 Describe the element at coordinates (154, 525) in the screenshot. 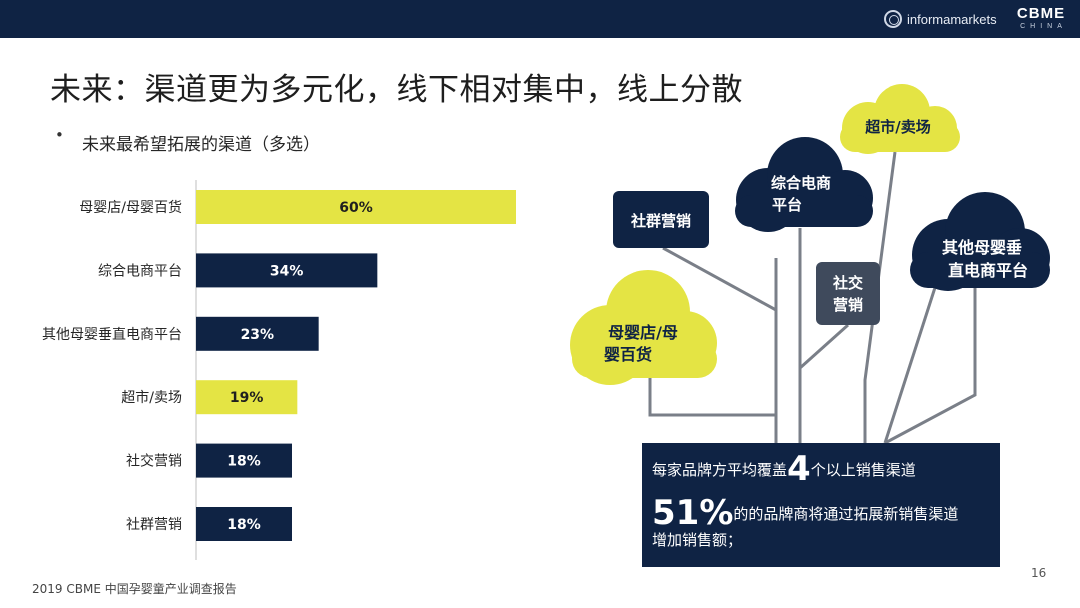

I see `category-label-5: 社群营销` at that location.